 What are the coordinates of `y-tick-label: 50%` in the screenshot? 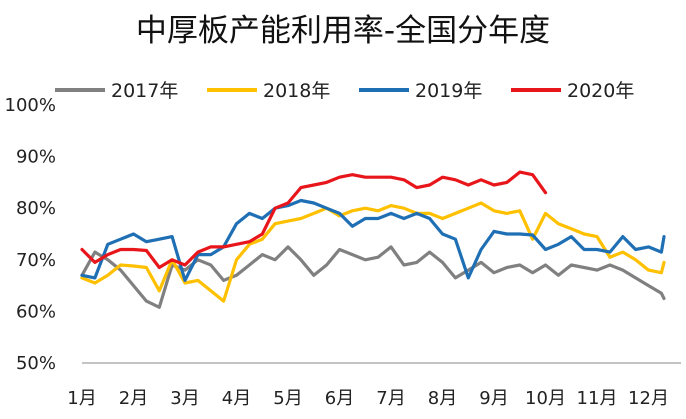 It's located at (36, 363).